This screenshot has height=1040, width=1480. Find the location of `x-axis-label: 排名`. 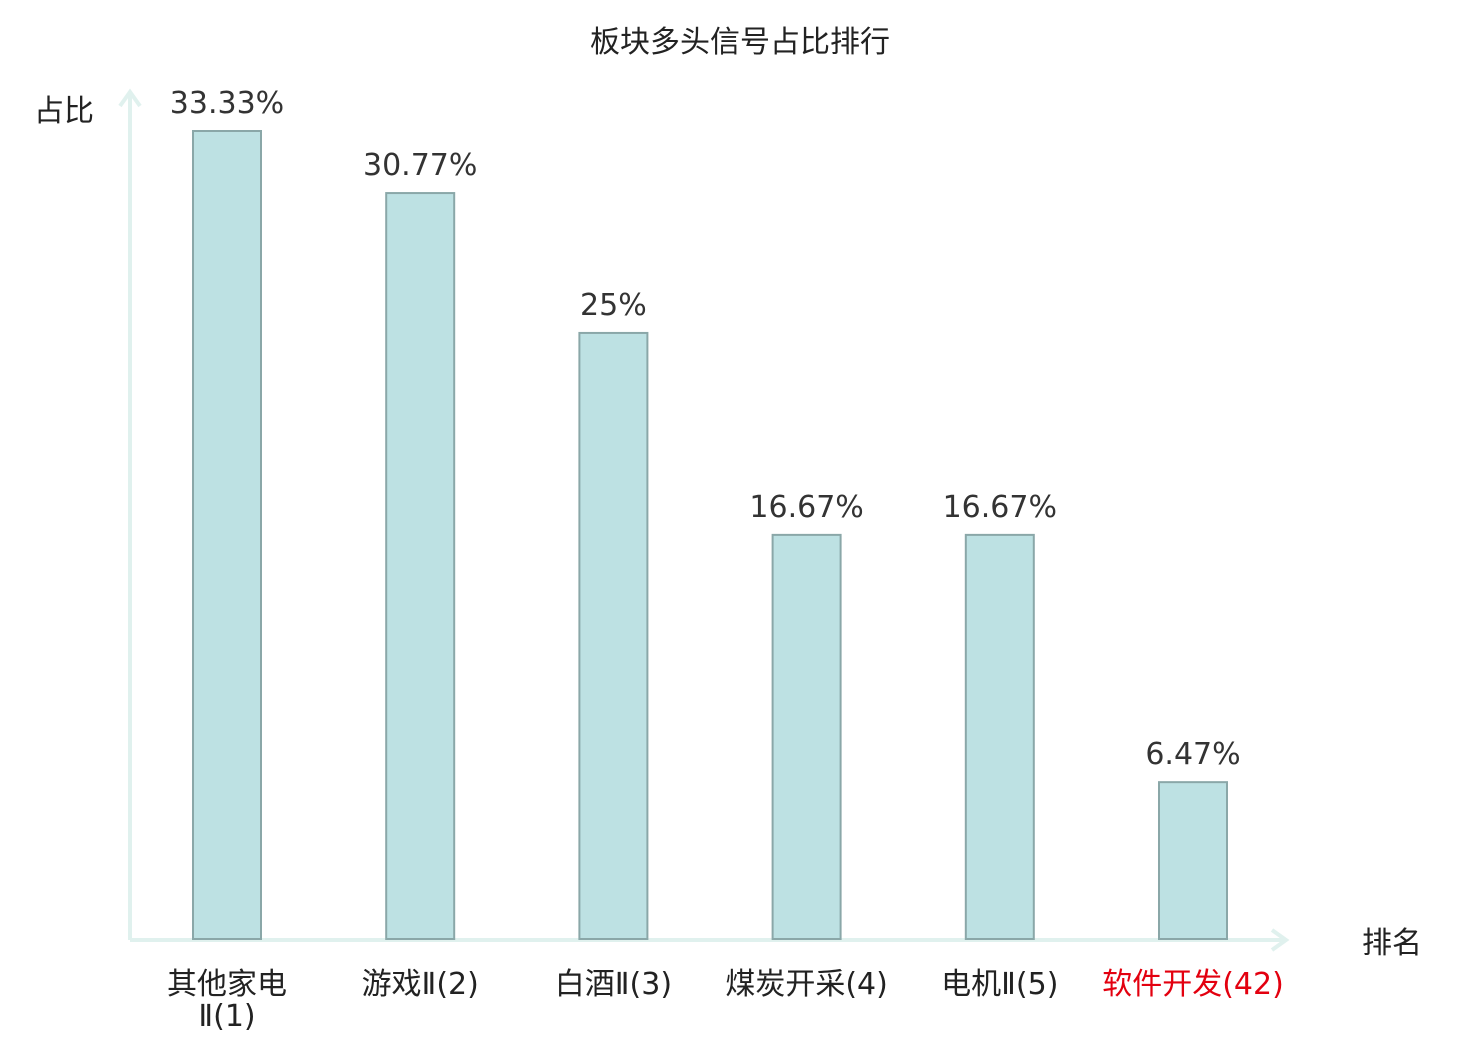

x-axis-label: 排名 is located at coordinates (1392, 943).